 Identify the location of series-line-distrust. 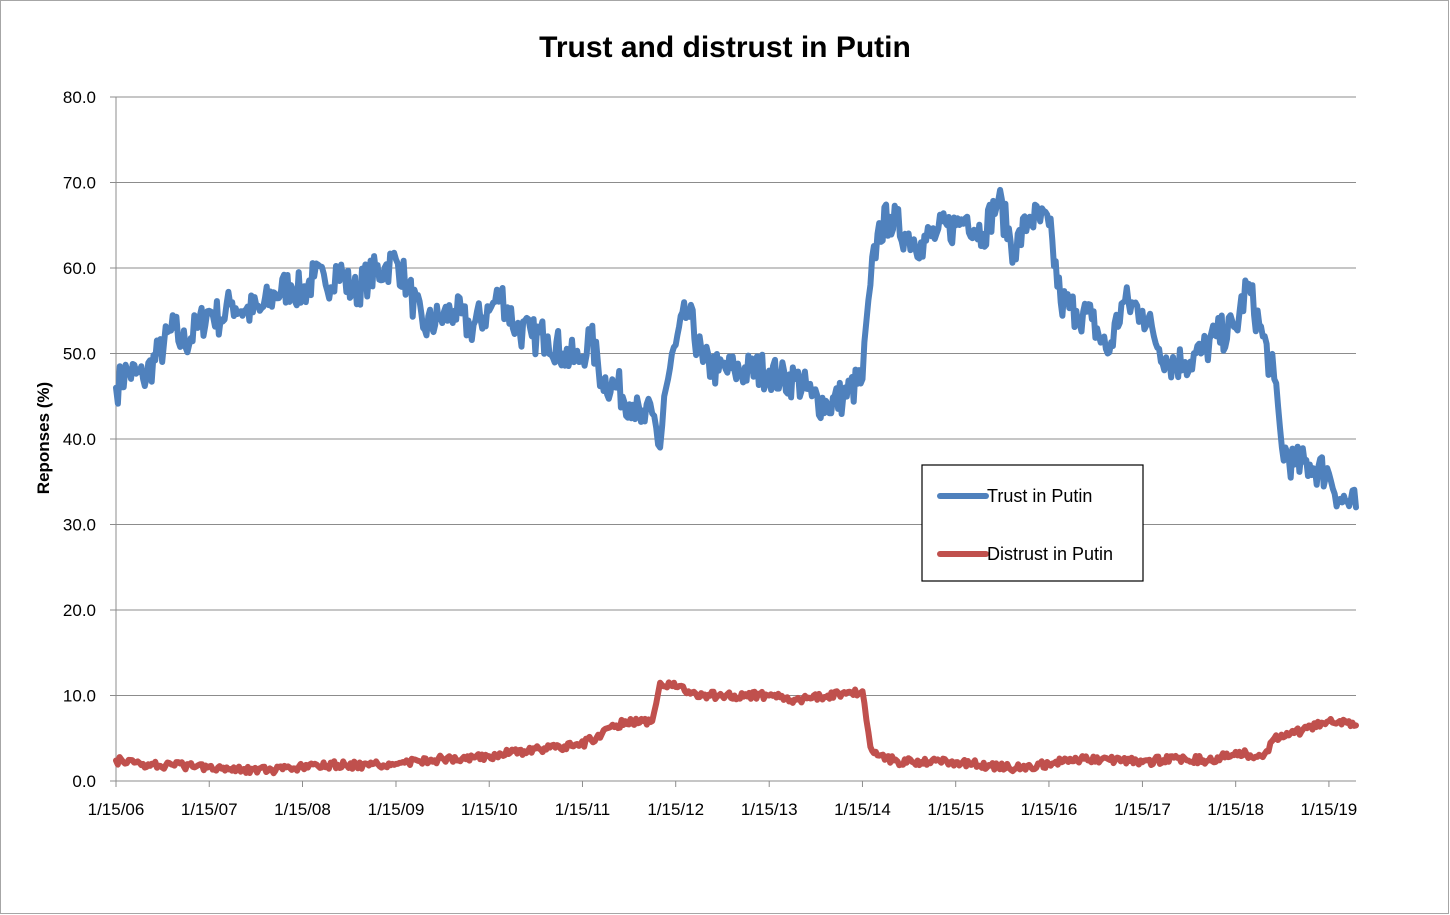
(736, 728).